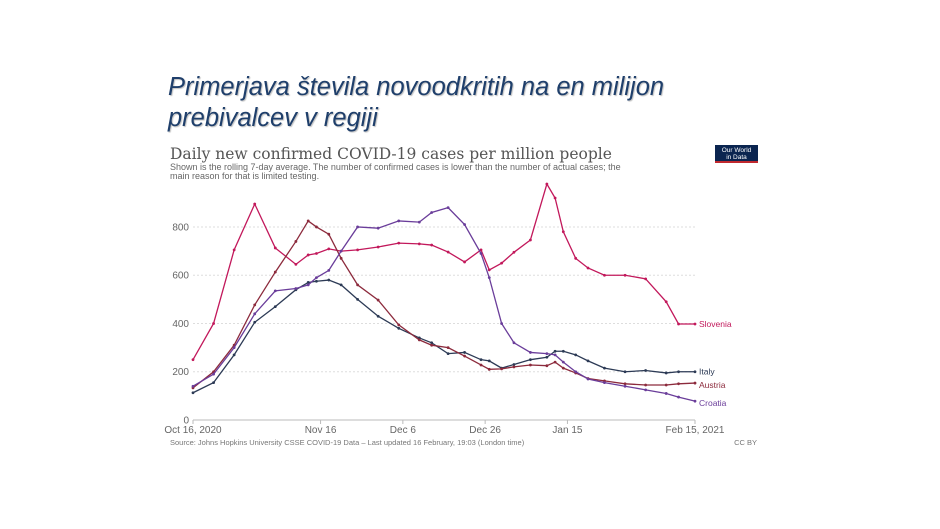 This screenshot has width=940, height=529. I want to click on x-tick-label: Feb 15, 2021, so click(695, 430).